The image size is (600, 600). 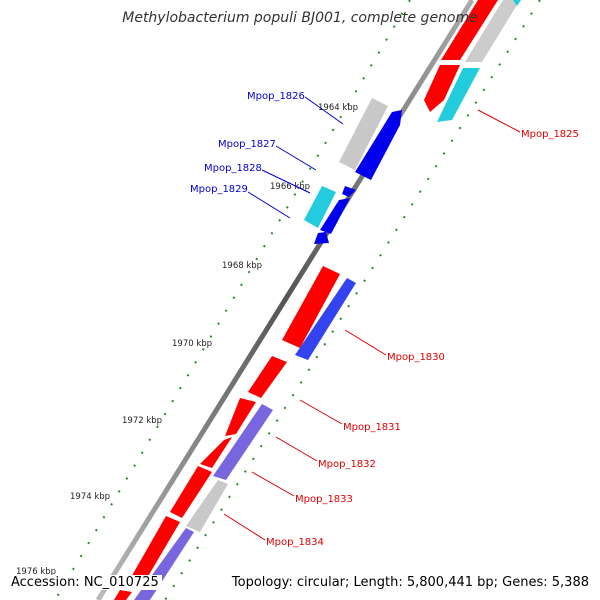 I want to click on gene-label: Mpop_1834, so click(x=295, y=542).